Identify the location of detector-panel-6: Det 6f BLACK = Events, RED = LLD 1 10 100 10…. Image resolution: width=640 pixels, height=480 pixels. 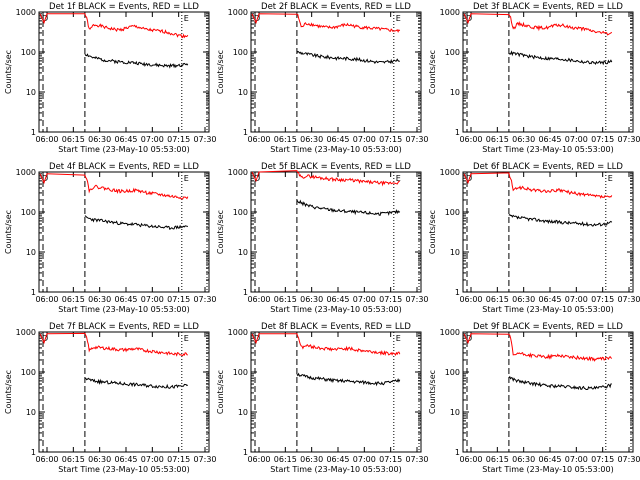
(534, 238).